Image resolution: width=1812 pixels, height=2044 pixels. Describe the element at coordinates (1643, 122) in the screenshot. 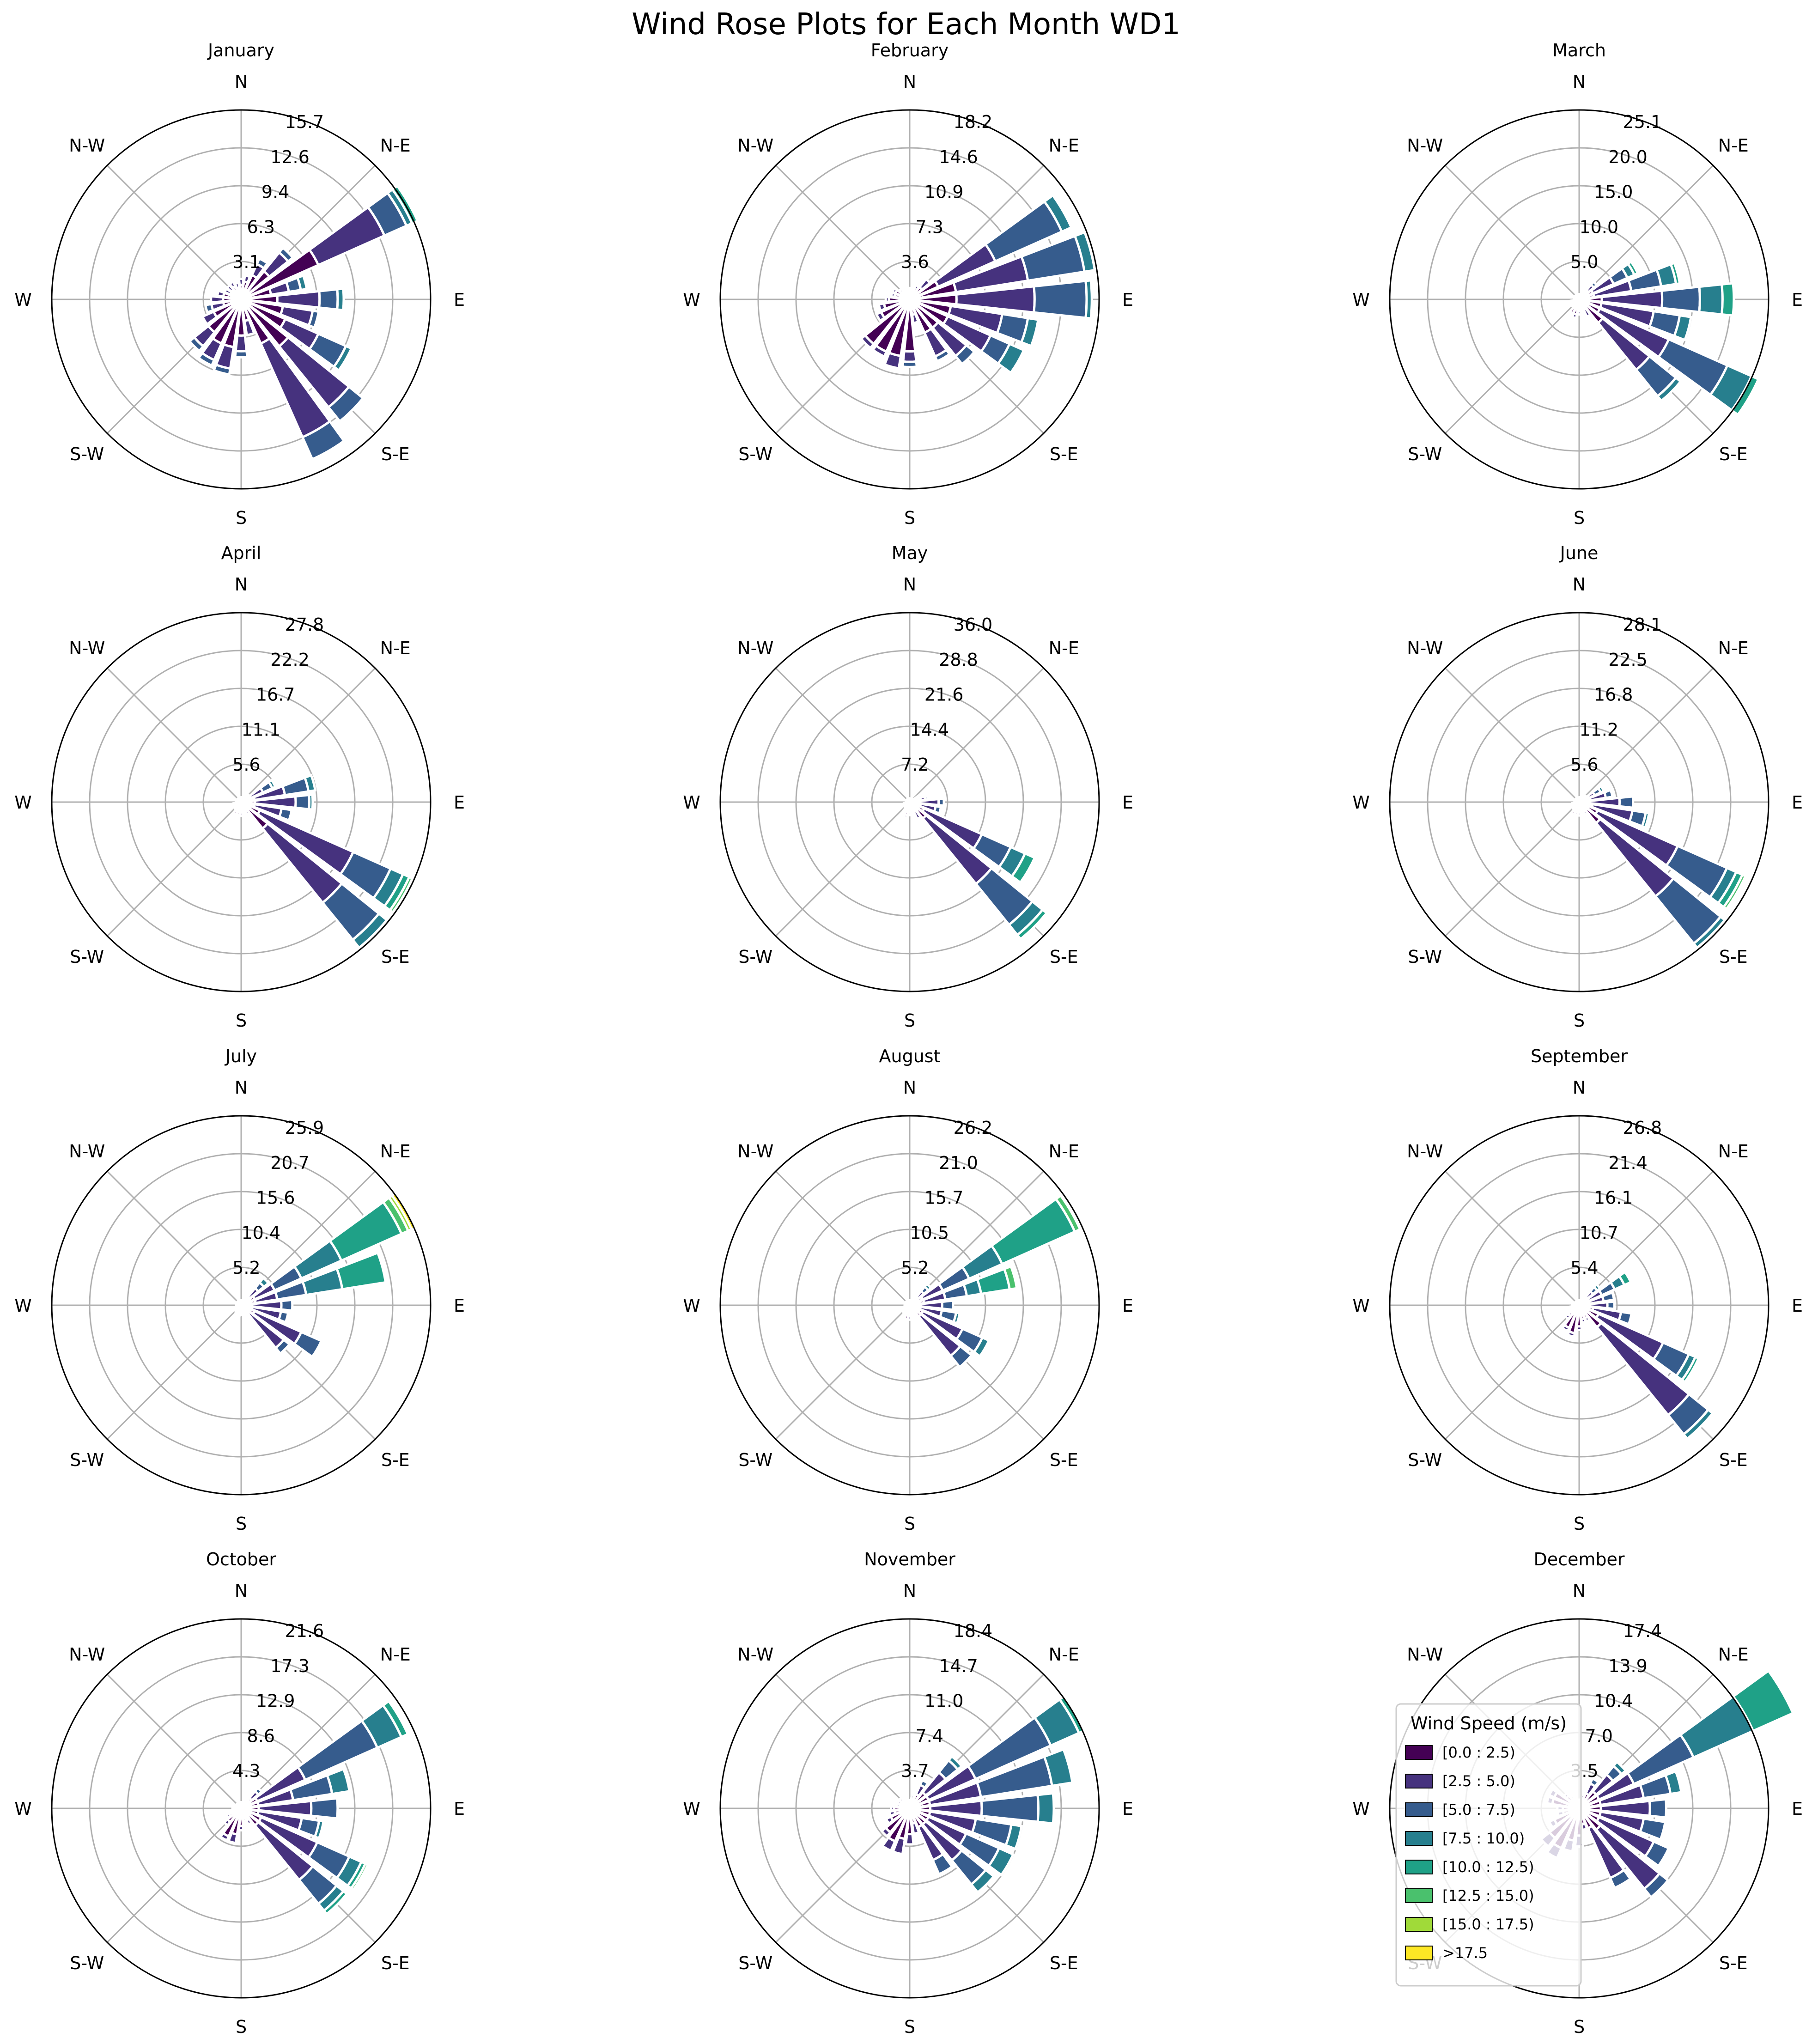

I see `radial-tick-label: 25.1` at that location.